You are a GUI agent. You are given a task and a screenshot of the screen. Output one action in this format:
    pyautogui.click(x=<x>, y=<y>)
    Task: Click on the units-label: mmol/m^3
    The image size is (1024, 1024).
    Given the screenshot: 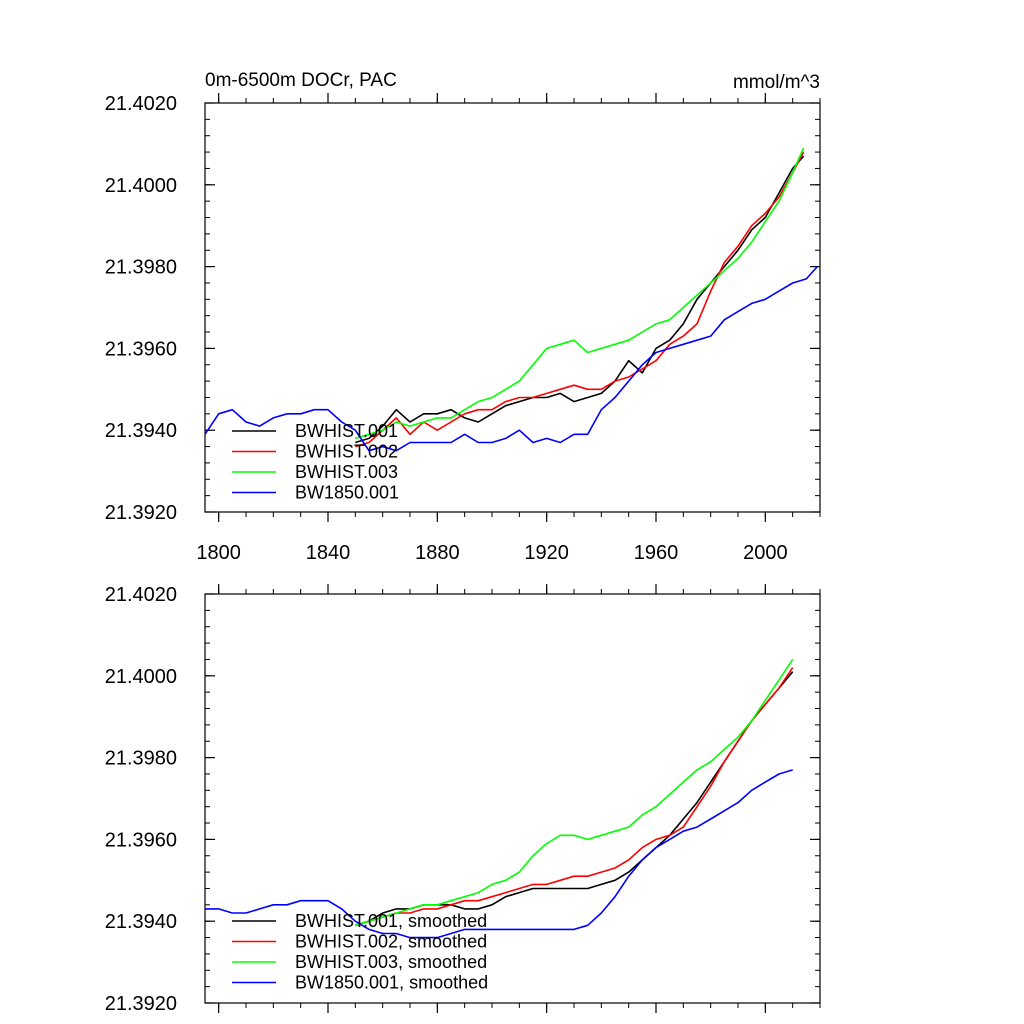 What is the action you would take?
    pyautogui.click(x=776, y=82)
    